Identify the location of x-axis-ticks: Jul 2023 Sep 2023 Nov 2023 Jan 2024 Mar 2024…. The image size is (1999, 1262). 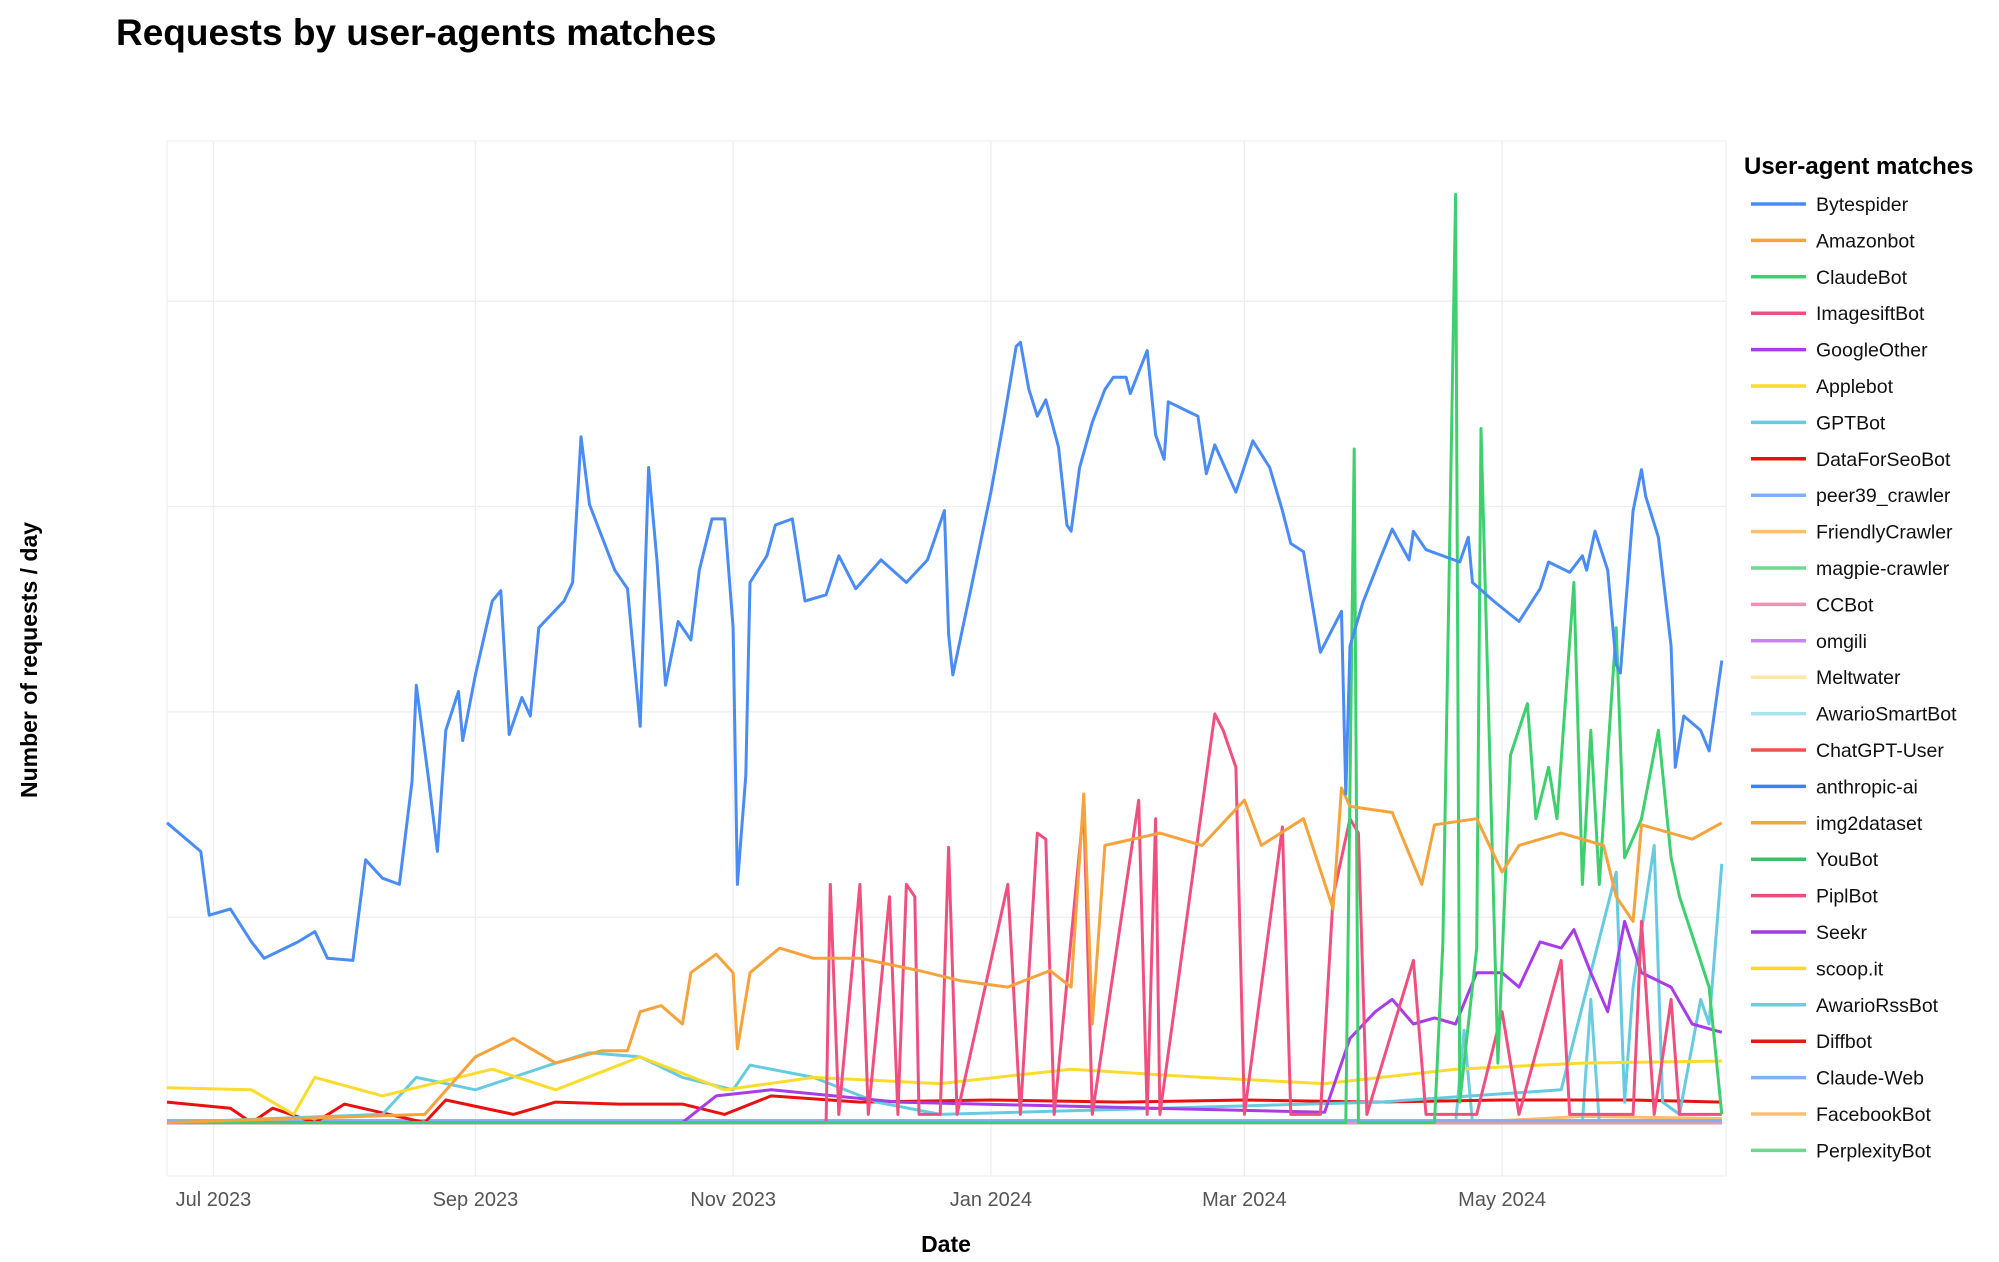
(861, 1200).